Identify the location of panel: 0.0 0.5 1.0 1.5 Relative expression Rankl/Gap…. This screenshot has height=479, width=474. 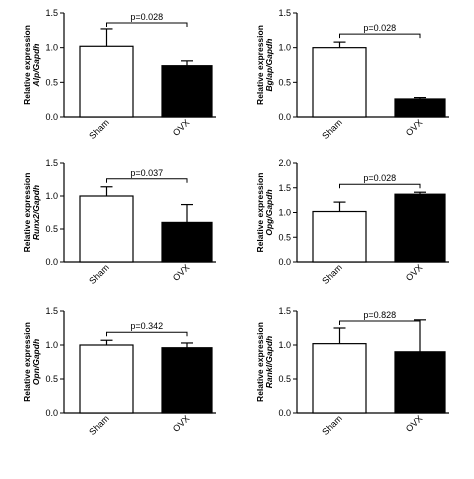
(352, 371).